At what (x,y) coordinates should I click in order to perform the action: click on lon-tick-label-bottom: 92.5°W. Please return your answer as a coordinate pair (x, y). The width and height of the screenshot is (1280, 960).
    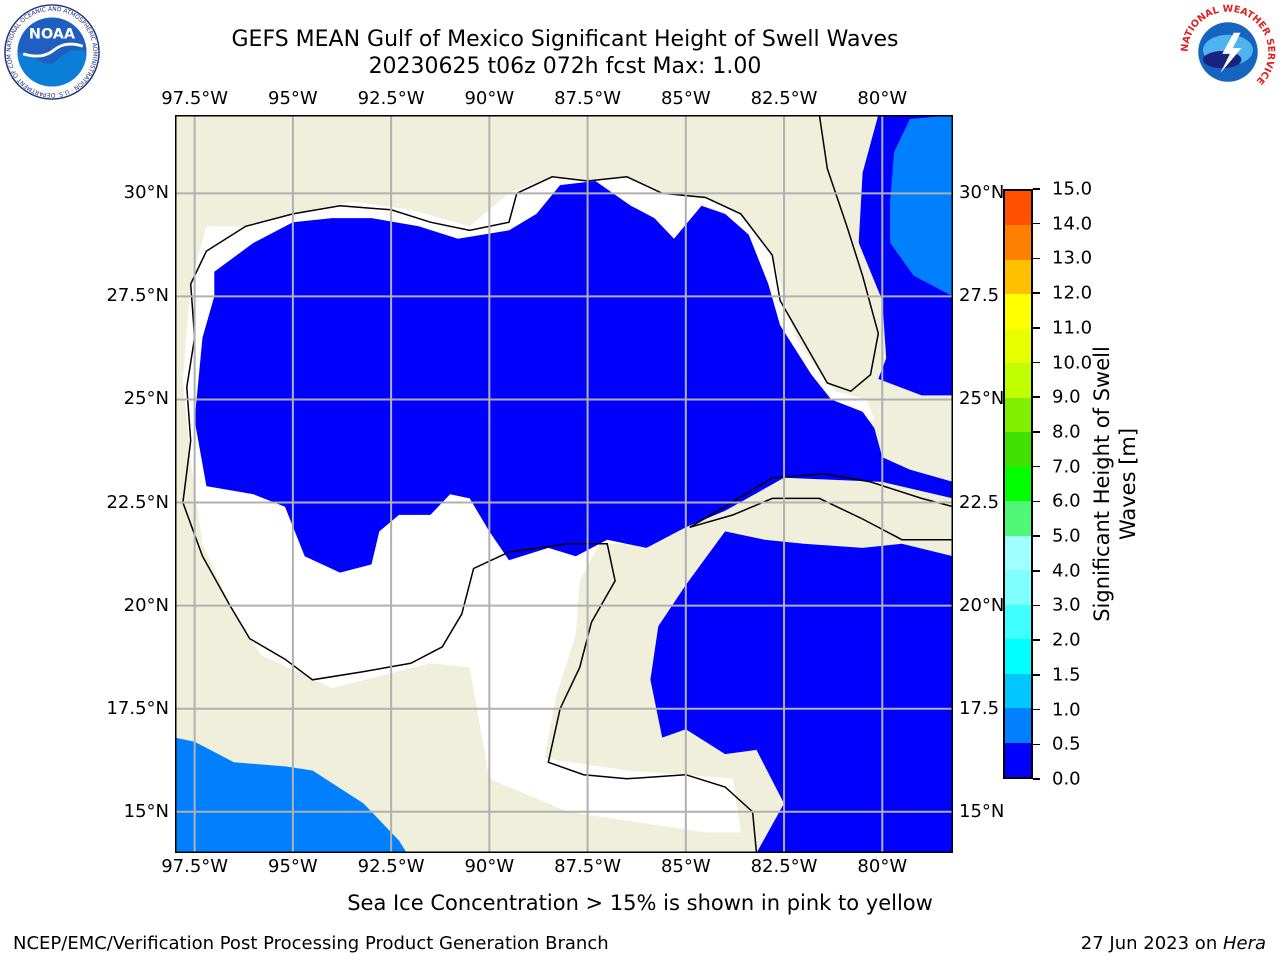
    Looking at the image, I should click on (391, 866).